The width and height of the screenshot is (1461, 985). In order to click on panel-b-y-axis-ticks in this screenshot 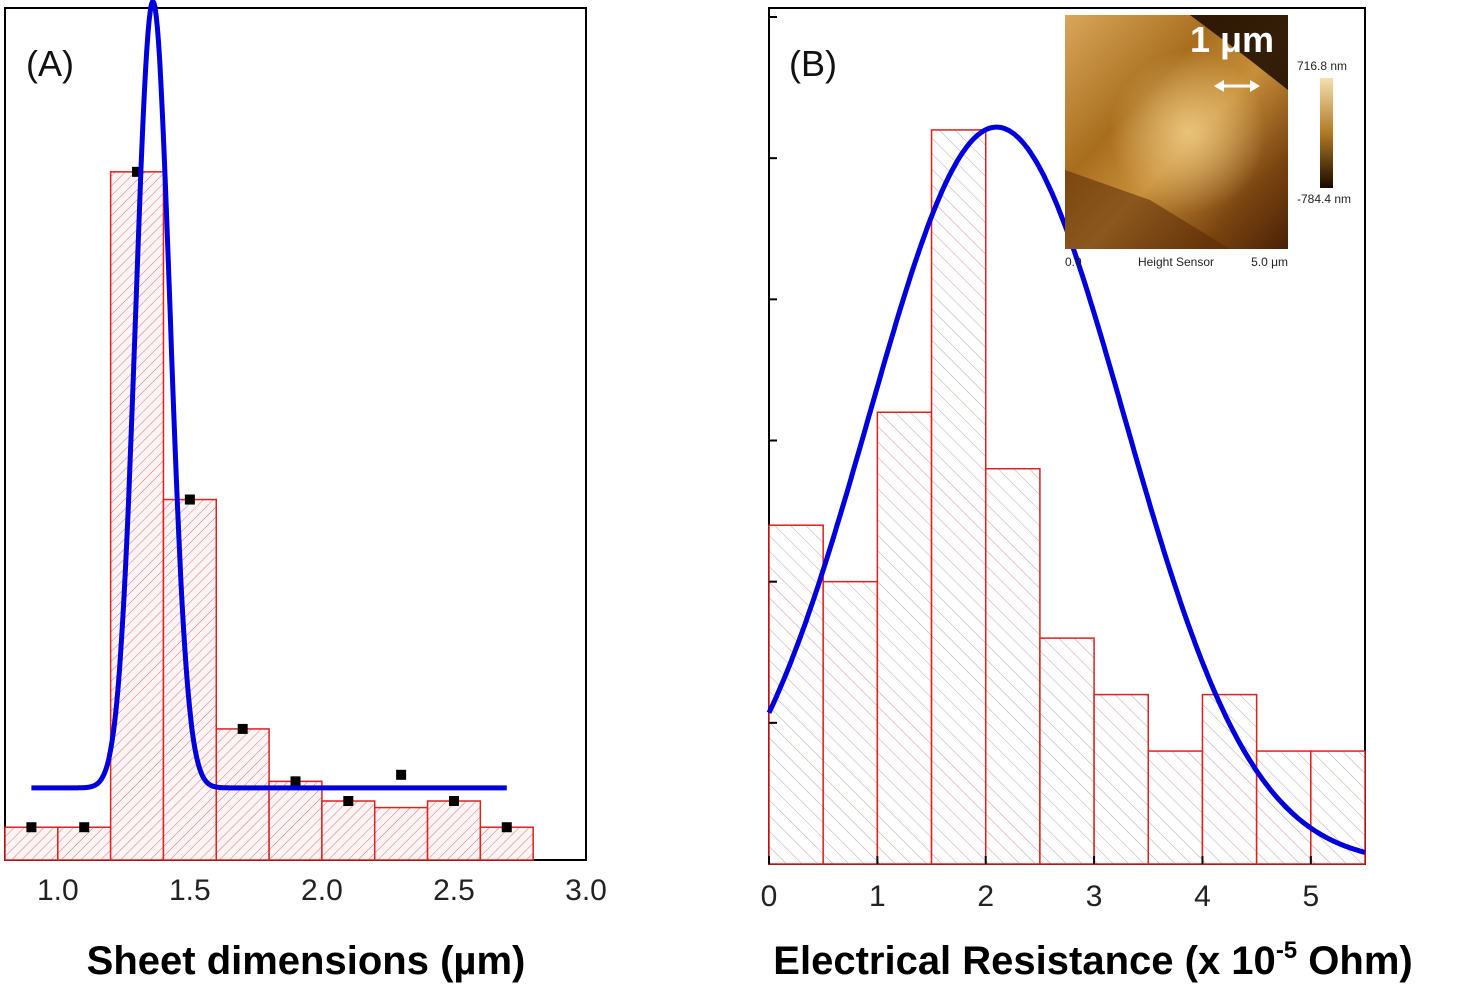, I will do `click(773, 370)`.